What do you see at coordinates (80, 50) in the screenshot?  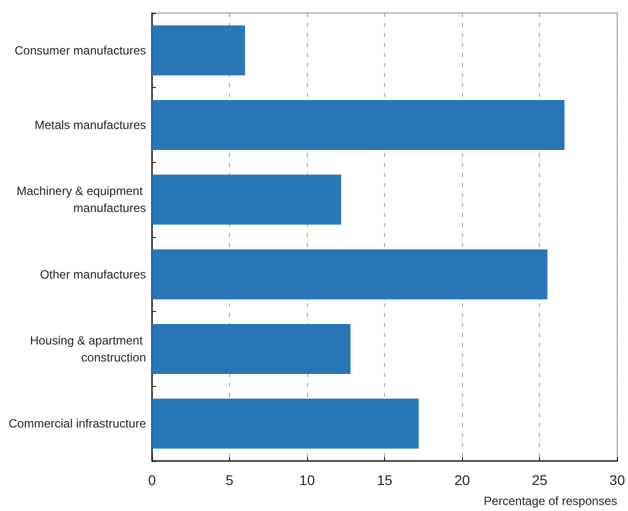 I see `y-tick-label: Consumer manufactures` at bounding box center [80, 50].